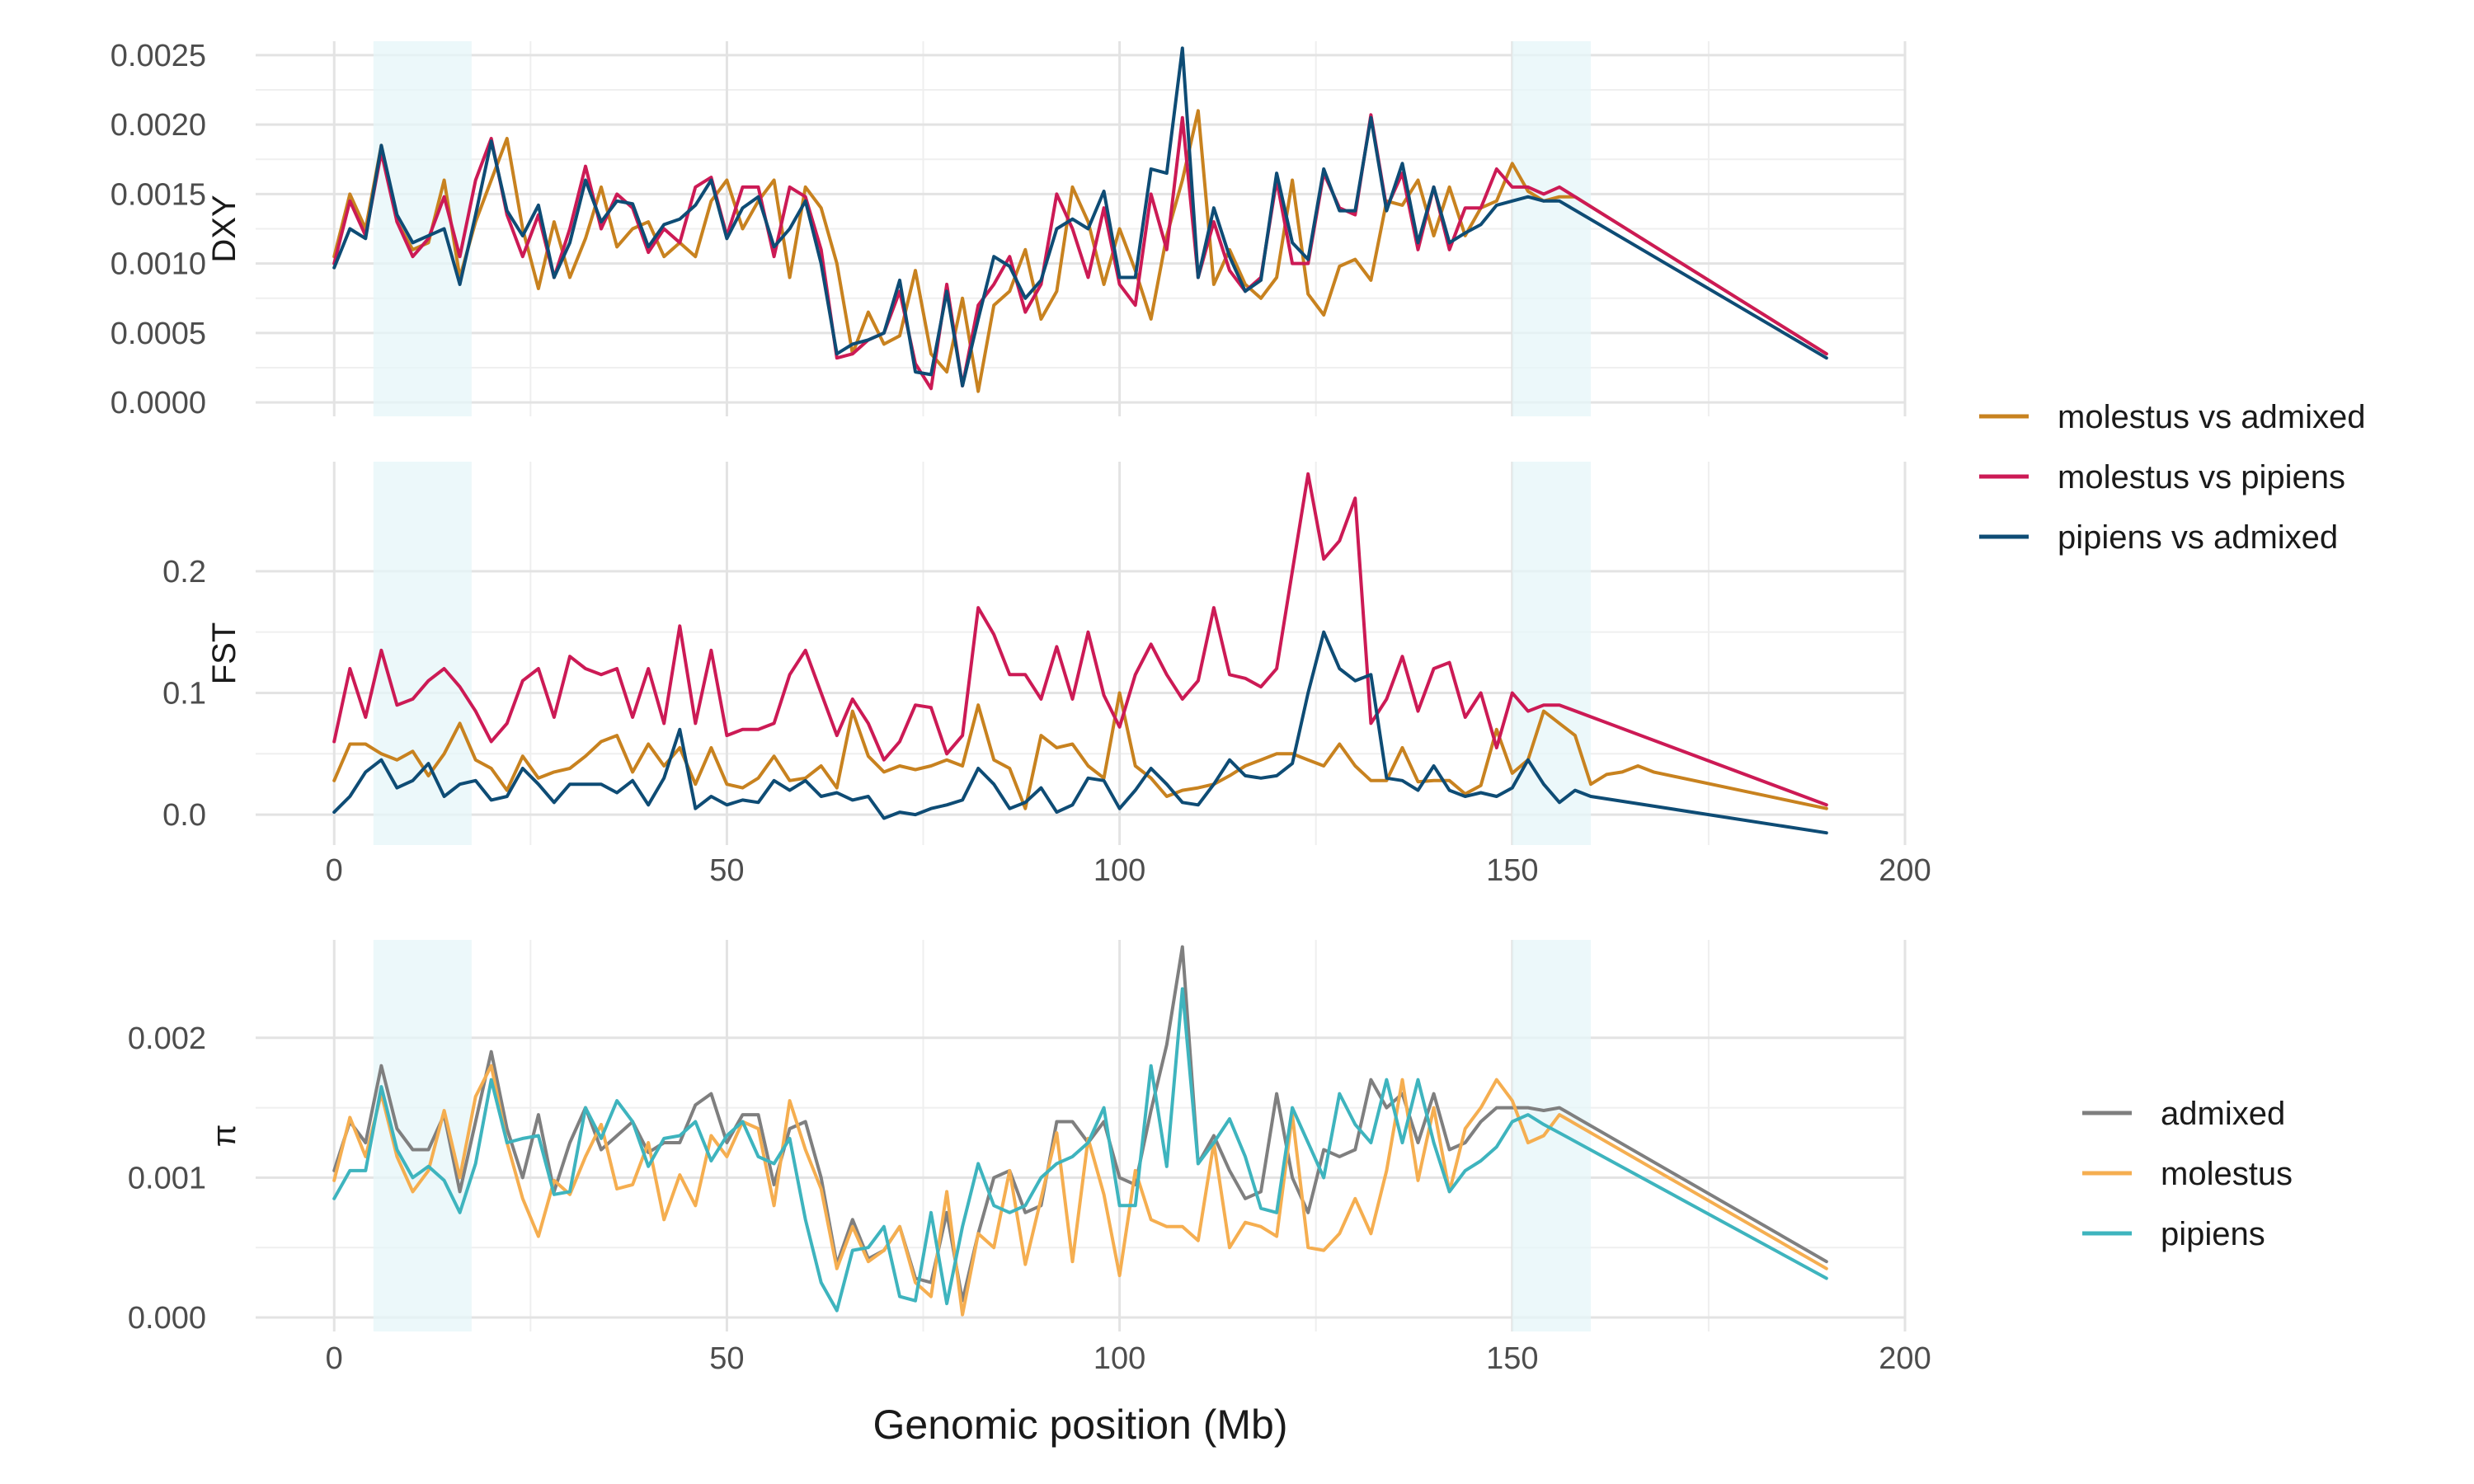 The height and width of the screenshot is (1484, 2474). Describe the element at coordinates (158, 403) in the screenshot. I see `y-tick-label: 0.0000` at that location.